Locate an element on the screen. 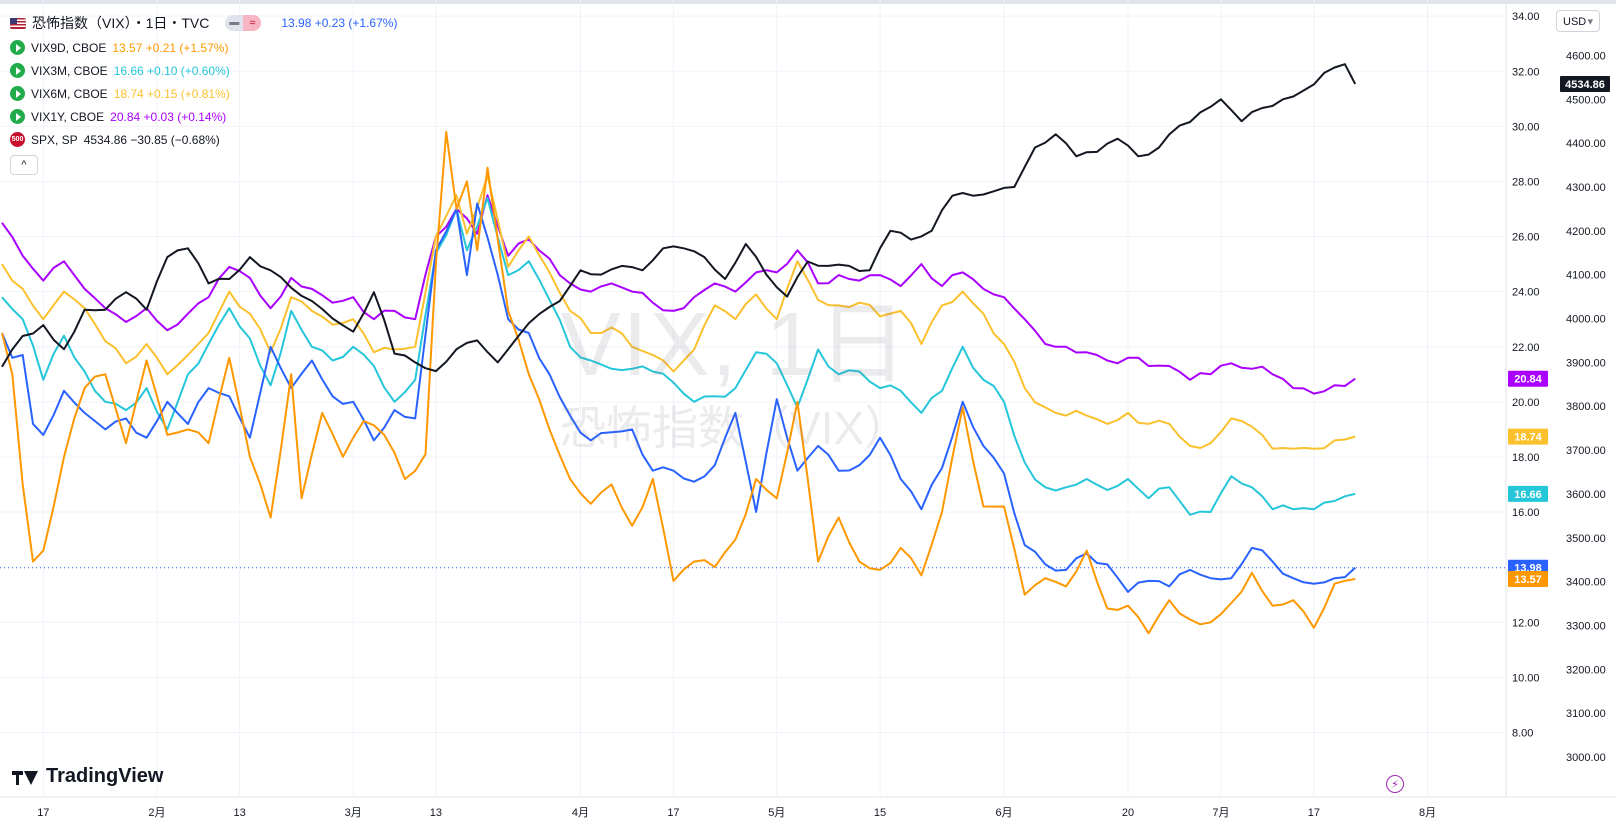 This screenshot has width=1616, height=827. right-axis-tick-label: 3900.00 is located at coordinates (1586, 363).